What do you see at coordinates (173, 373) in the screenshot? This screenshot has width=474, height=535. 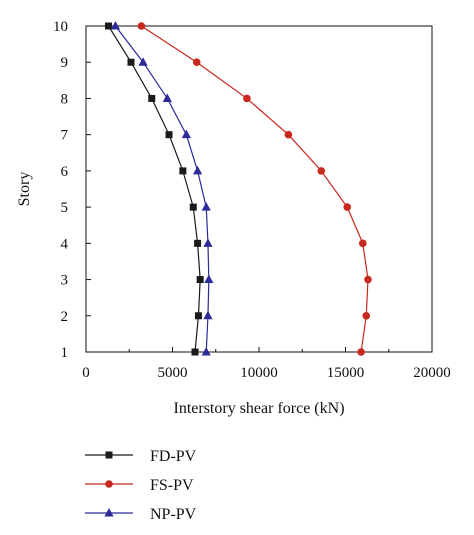 I see `x-tick-label: 5000` at bounding box center [173, 373].